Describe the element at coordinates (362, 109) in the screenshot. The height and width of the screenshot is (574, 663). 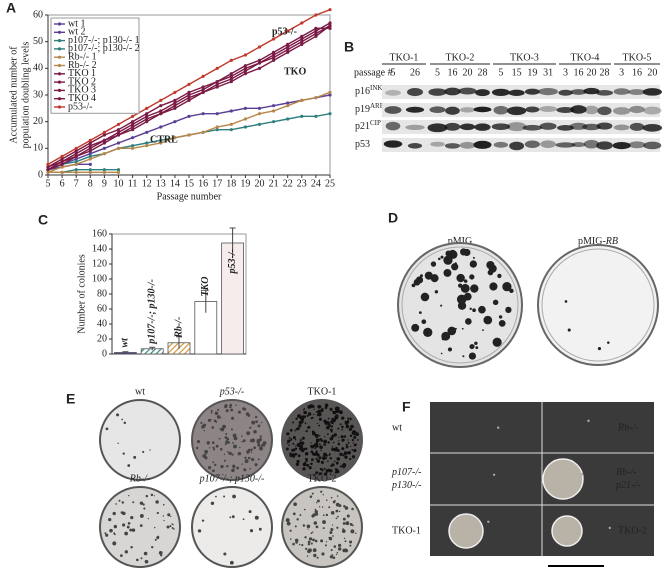
I see `row-name: p19` at that location.